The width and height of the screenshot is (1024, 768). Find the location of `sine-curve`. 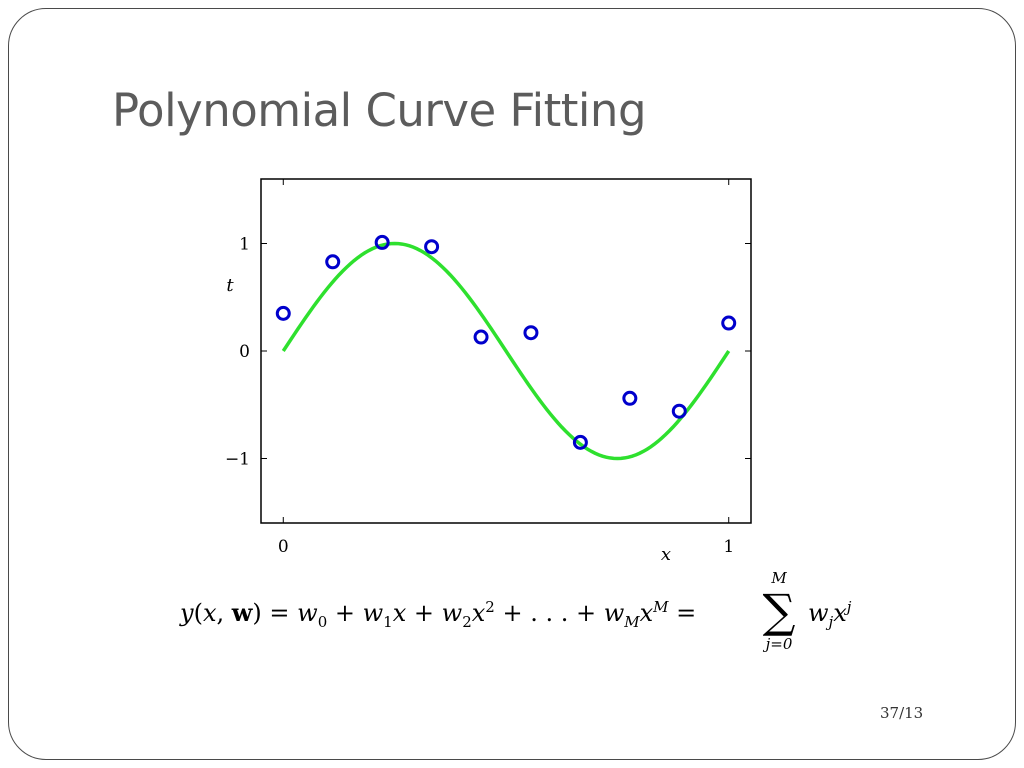

sine-curve is located at coordinates (506, 351).